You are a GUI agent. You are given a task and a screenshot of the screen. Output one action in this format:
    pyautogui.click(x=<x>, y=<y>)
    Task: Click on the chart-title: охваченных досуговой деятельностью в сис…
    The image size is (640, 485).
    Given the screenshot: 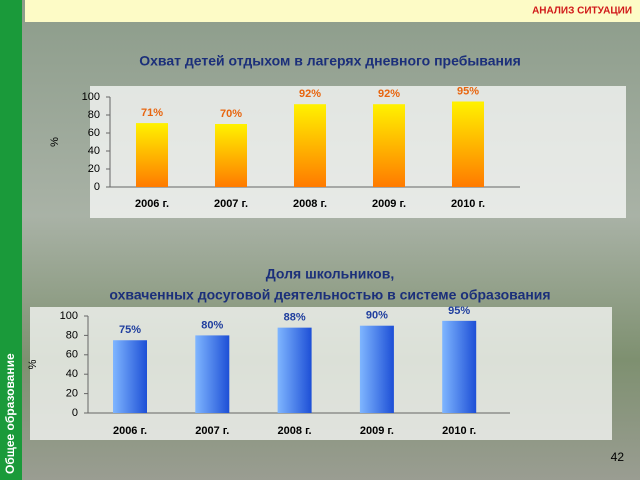 What is the action you would take?
    pyautogui.click(x=329, y=295)
    